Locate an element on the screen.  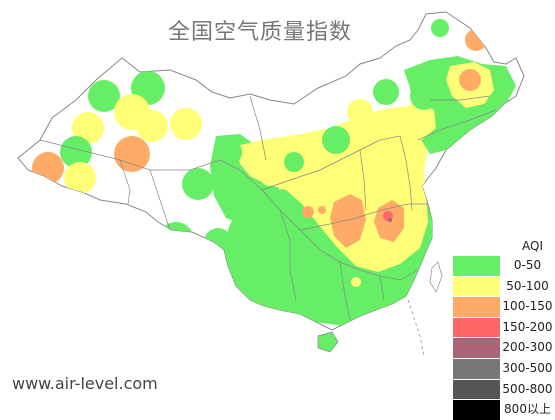
watermark: www.air-level.com is located at coordinates (85, 383).